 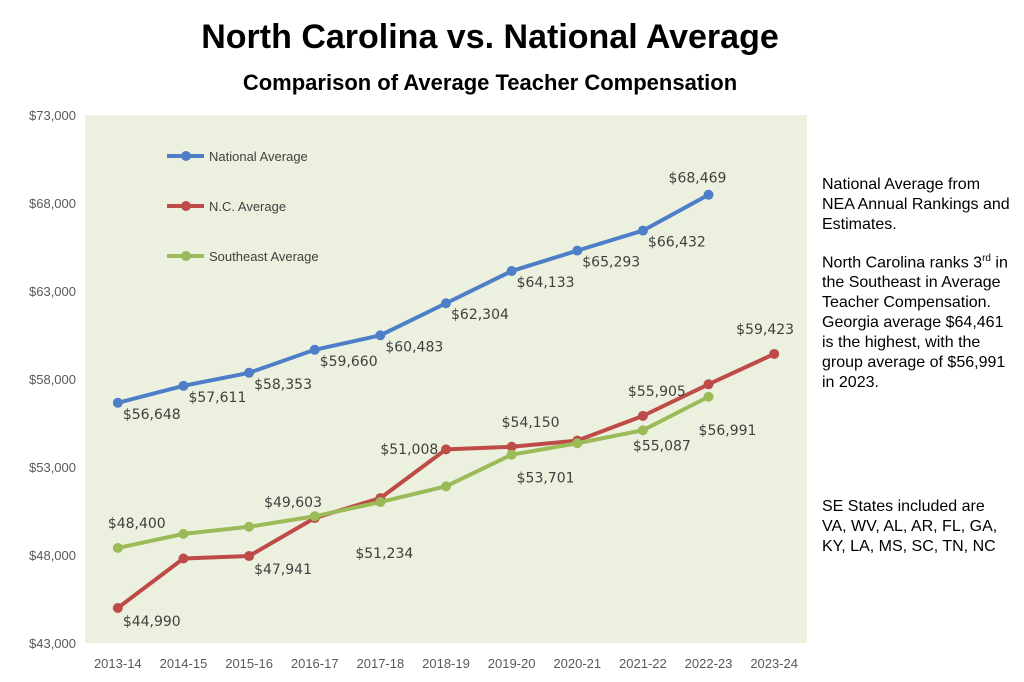 What do you see at coordinates (186, 206) in the screenshot?
I see `legend-marker-nc` at bounding box center [186, 206].